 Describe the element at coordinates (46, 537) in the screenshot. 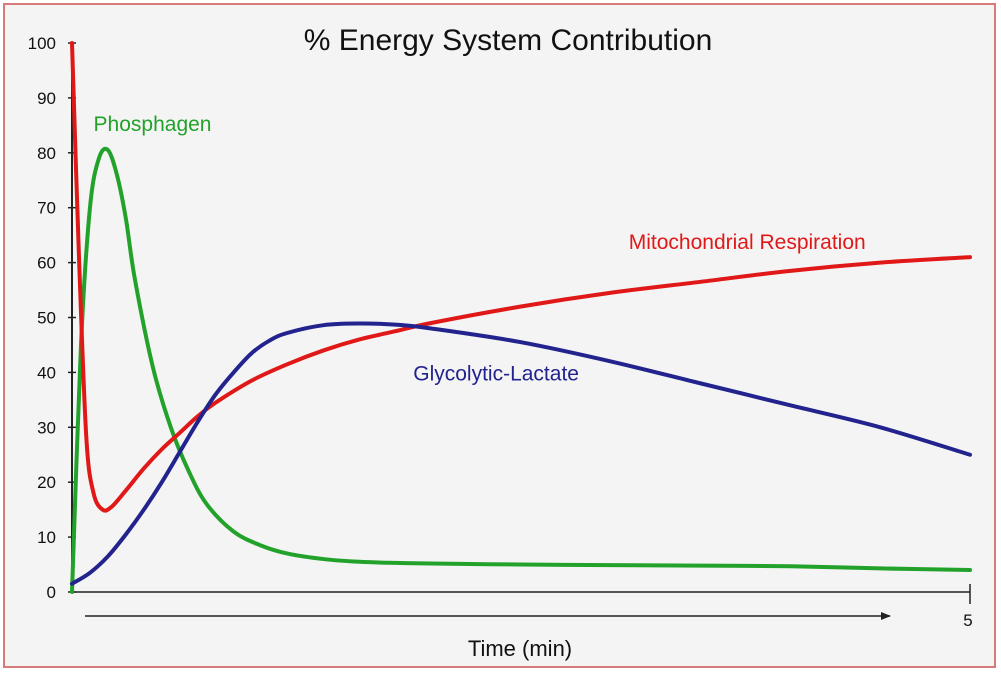

I see `y-tick-label: 10` at that location.